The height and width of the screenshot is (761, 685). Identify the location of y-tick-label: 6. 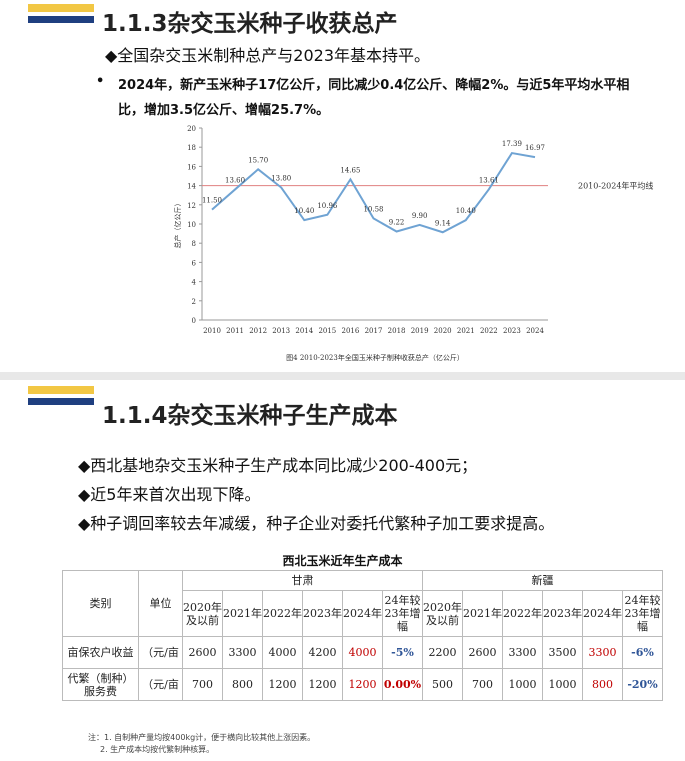
(194, 263).